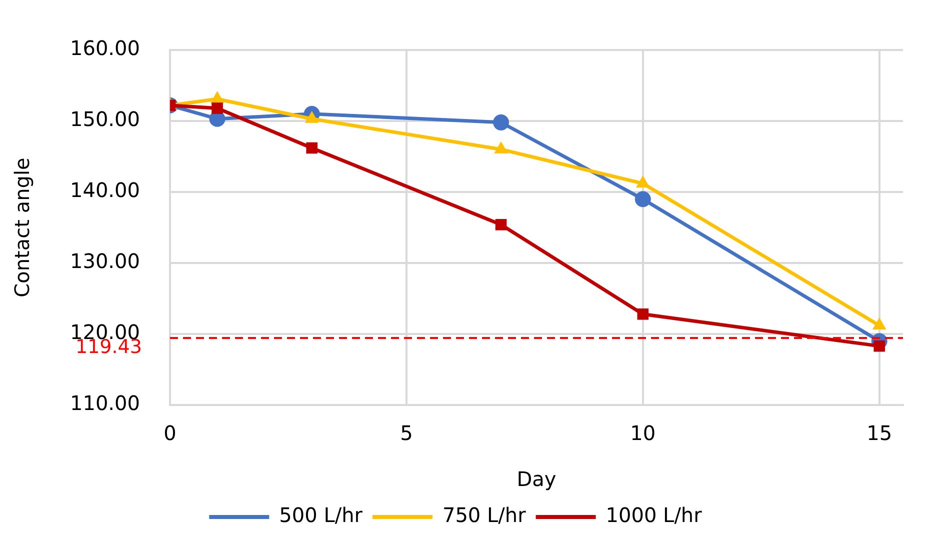 This screenshot has width=925, height=545. What do you see at coordinates (536, 479) in the screenshot?
I see `x-axis-title: Day` at bounding box center [536, 479].